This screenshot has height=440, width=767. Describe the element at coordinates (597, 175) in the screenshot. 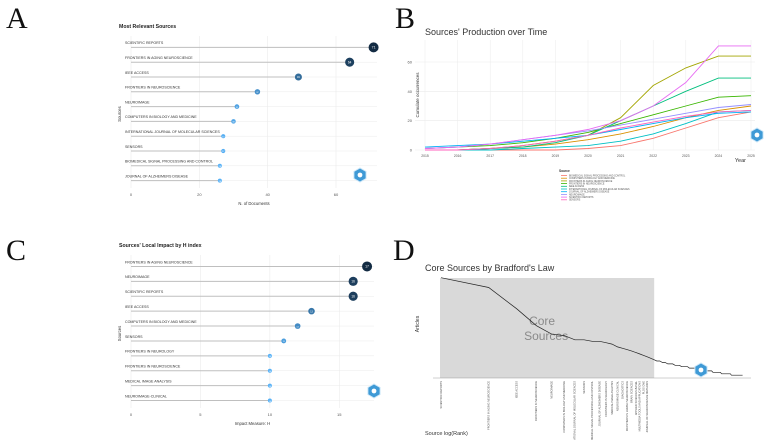

I see `b-legend-label: BIOMEDICAL SIGNAL PROCESSING AND CONTROL` at that location.